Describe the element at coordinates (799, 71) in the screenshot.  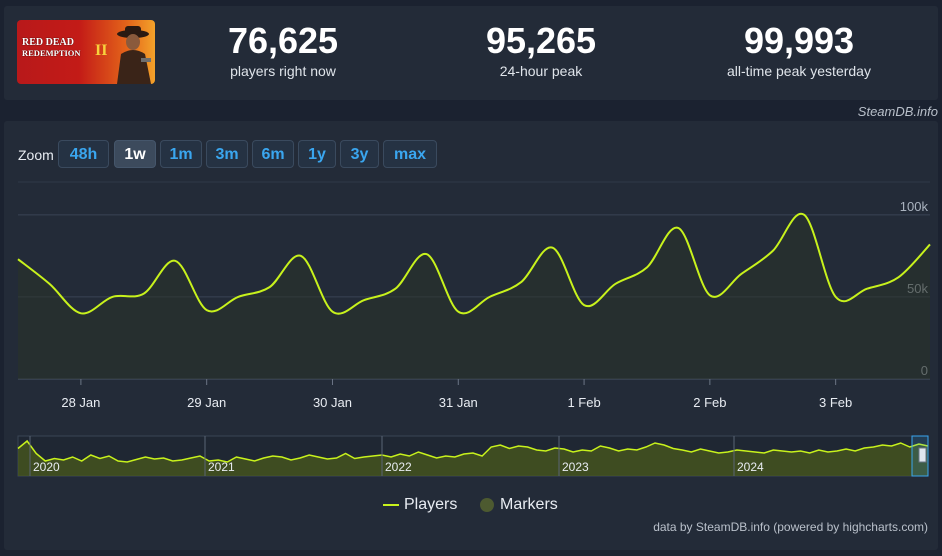
I see `stat-label: all-time peak yesterday` at that location.